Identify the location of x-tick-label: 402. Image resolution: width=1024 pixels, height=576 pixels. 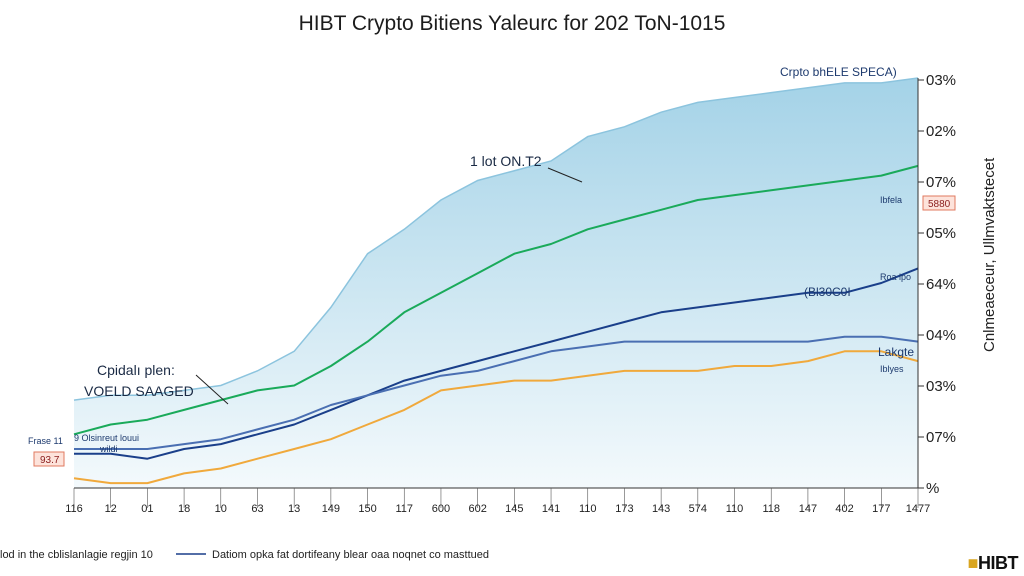
(844, 509).